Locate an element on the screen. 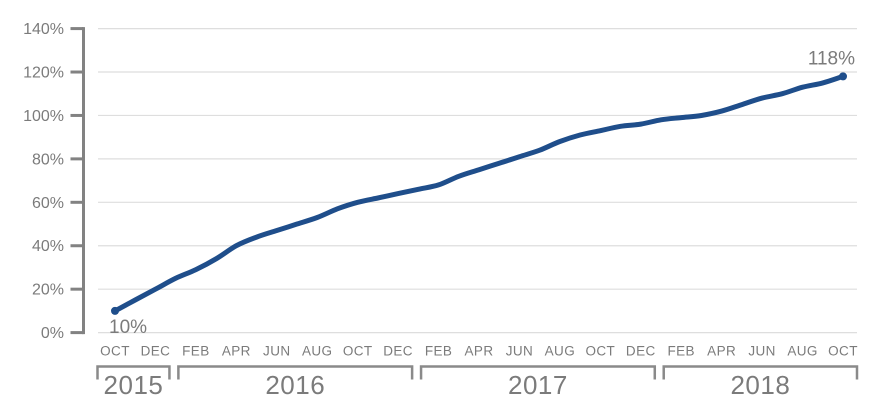 This screenshot has height=410, width=894. y-axis-label: 40% is located at coordinates (48, 246).